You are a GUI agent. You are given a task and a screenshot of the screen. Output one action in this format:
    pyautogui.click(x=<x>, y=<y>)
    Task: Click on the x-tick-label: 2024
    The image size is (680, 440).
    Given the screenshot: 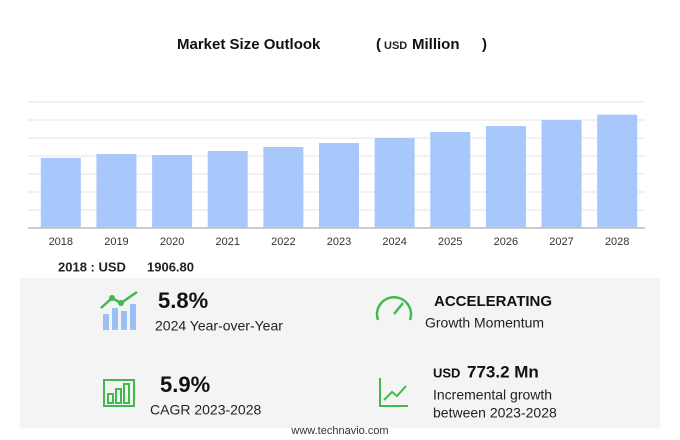 What is the action you would take?
    pyautogui.click(x=394, y=242)
    